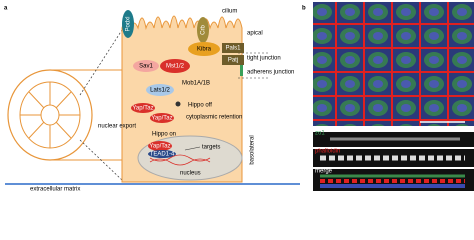 Image resolution: width=474 pixels, height=240 pixels. I want to click on label: basolateral, so click(253, 149).